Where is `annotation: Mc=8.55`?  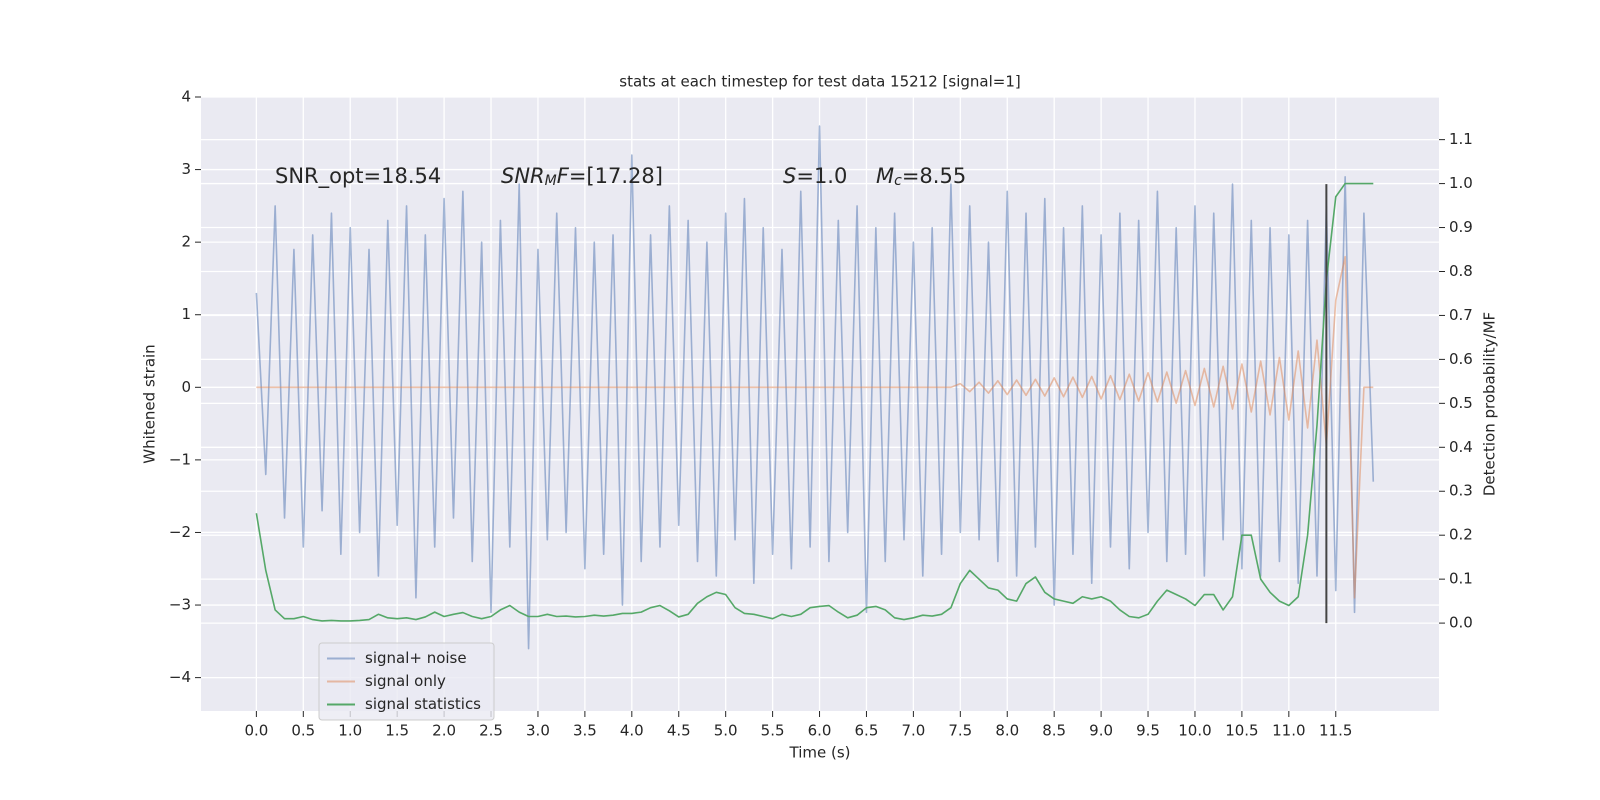 annotation: Mc=8.55 is located at coordinates (921, 176).